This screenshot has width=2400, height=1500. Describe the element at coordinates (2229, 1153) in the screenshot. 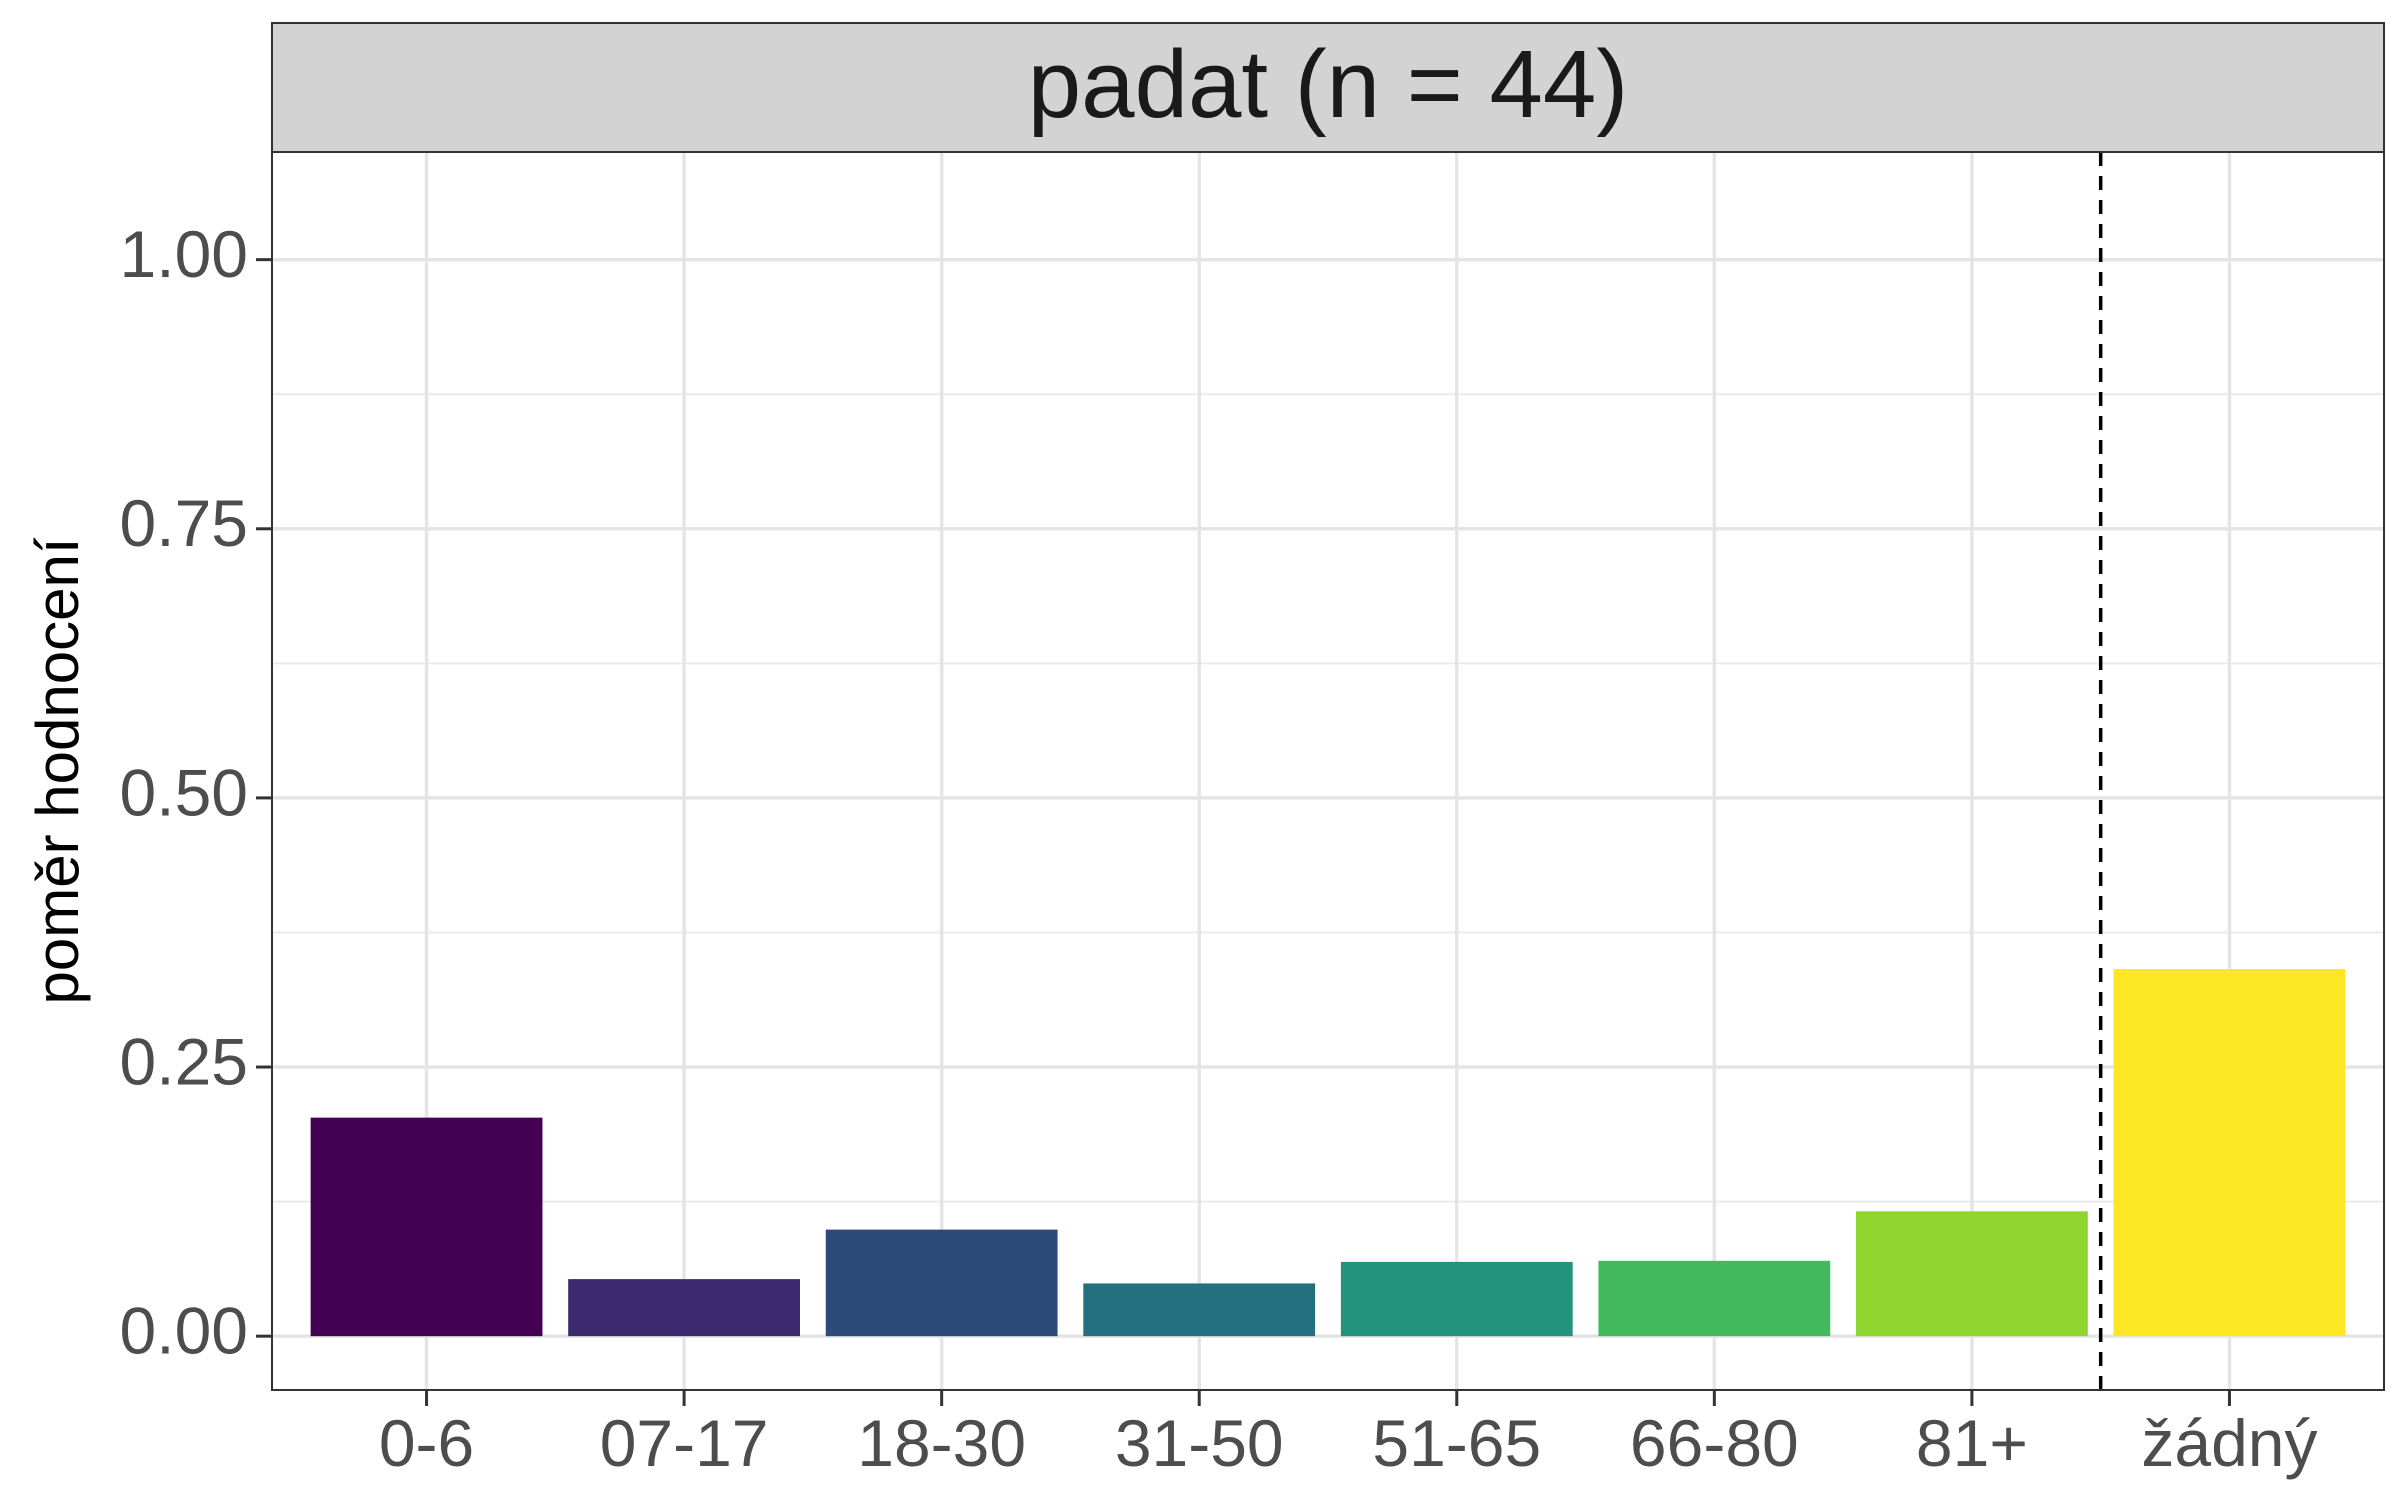

I see `bar-žádný` at that location.